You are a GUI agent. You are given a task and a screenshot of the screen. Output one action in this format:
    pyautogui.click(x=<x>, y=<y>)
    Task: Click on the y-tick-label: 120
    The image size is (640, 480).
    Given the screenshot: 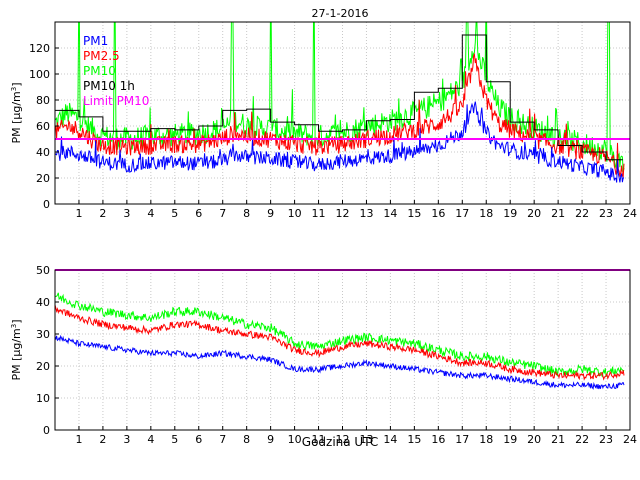 What is the action you would take?
    pyautogui.click(x=39, y=48)
    